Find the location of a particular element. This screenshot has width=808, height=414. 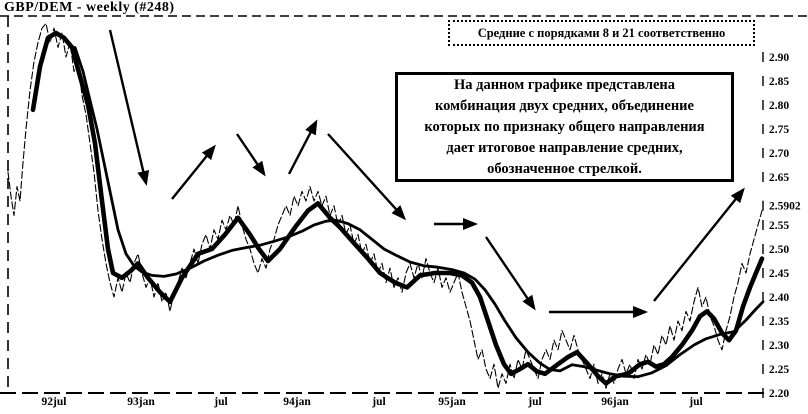

y-axis-label: 2.75 is located at coordinates (779, 130).